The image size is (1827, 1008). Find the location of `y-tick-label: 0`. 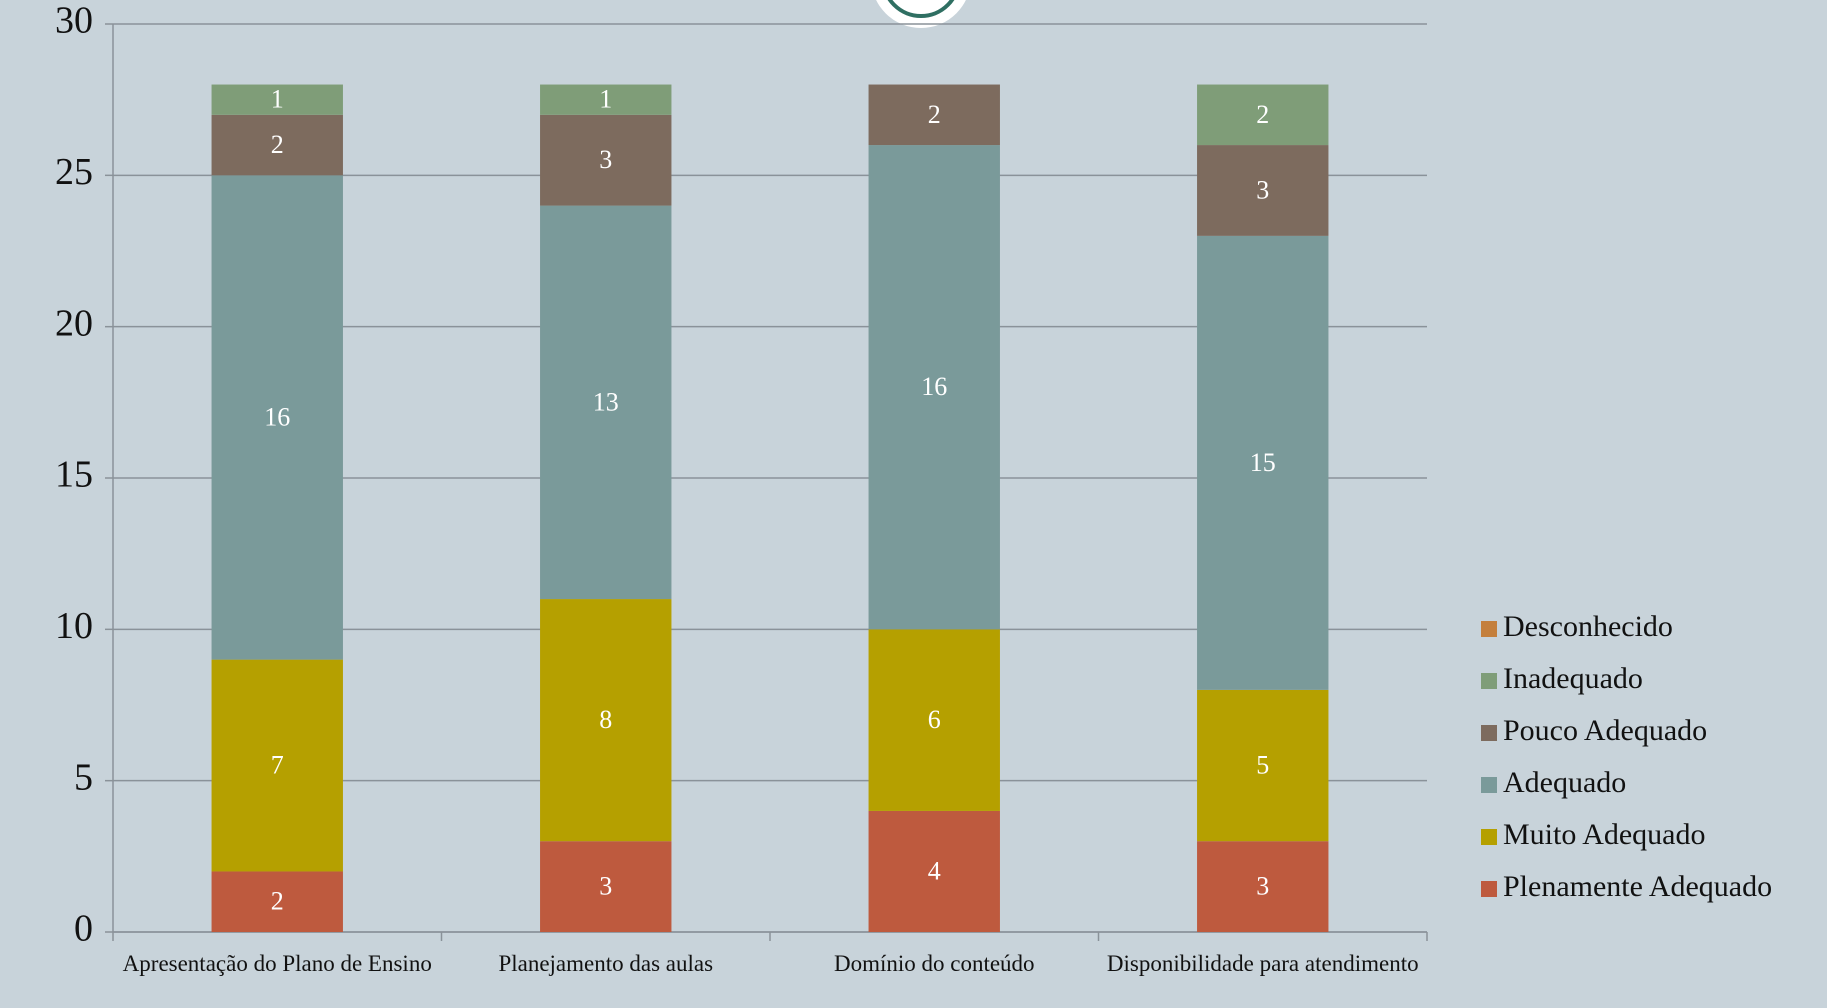

y-tick-label: 0 is located at coordinates (83, 929).